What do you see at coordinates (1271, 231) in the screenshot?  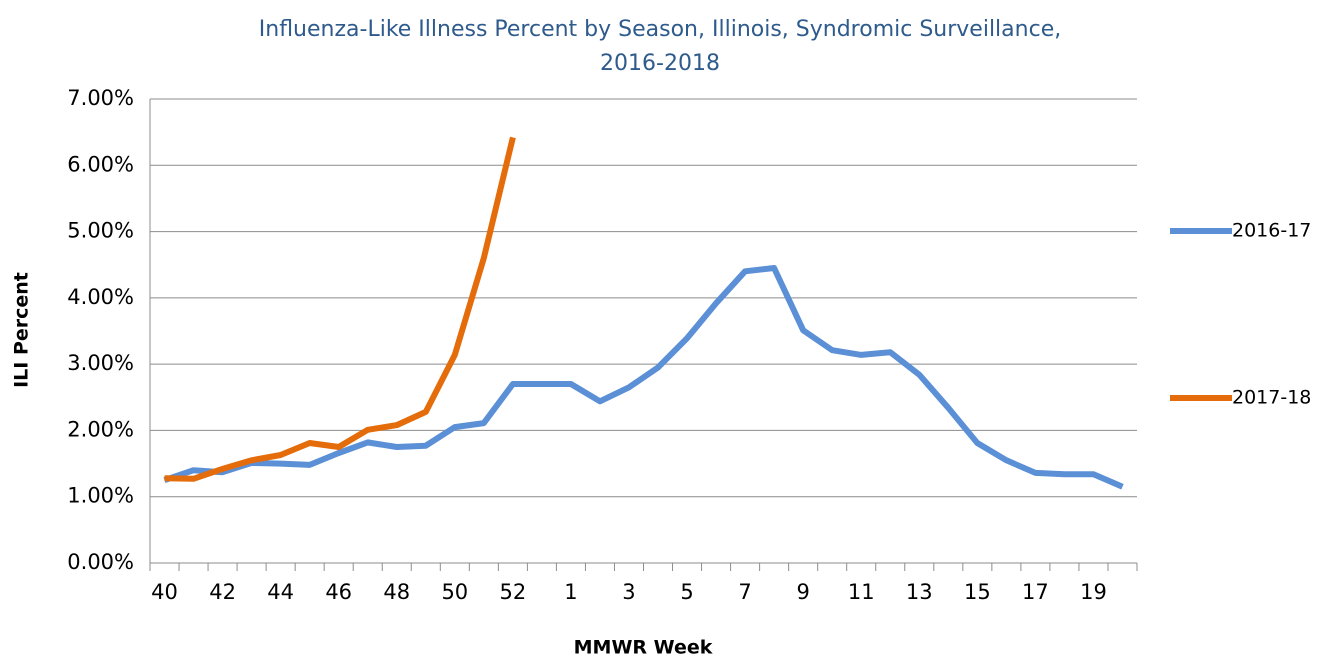 I see `legend-label: 2016-17` at bounding box center [1271, 231].